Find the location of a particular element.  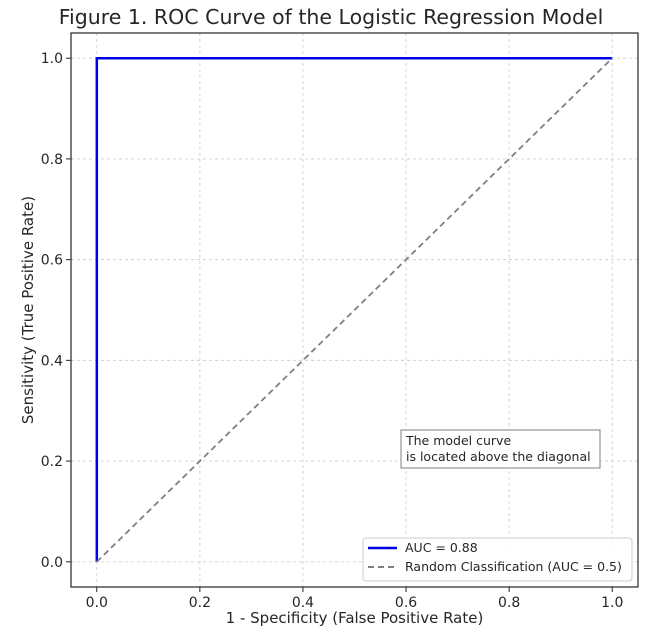

legend-frame is located at coordinates (497, 559).